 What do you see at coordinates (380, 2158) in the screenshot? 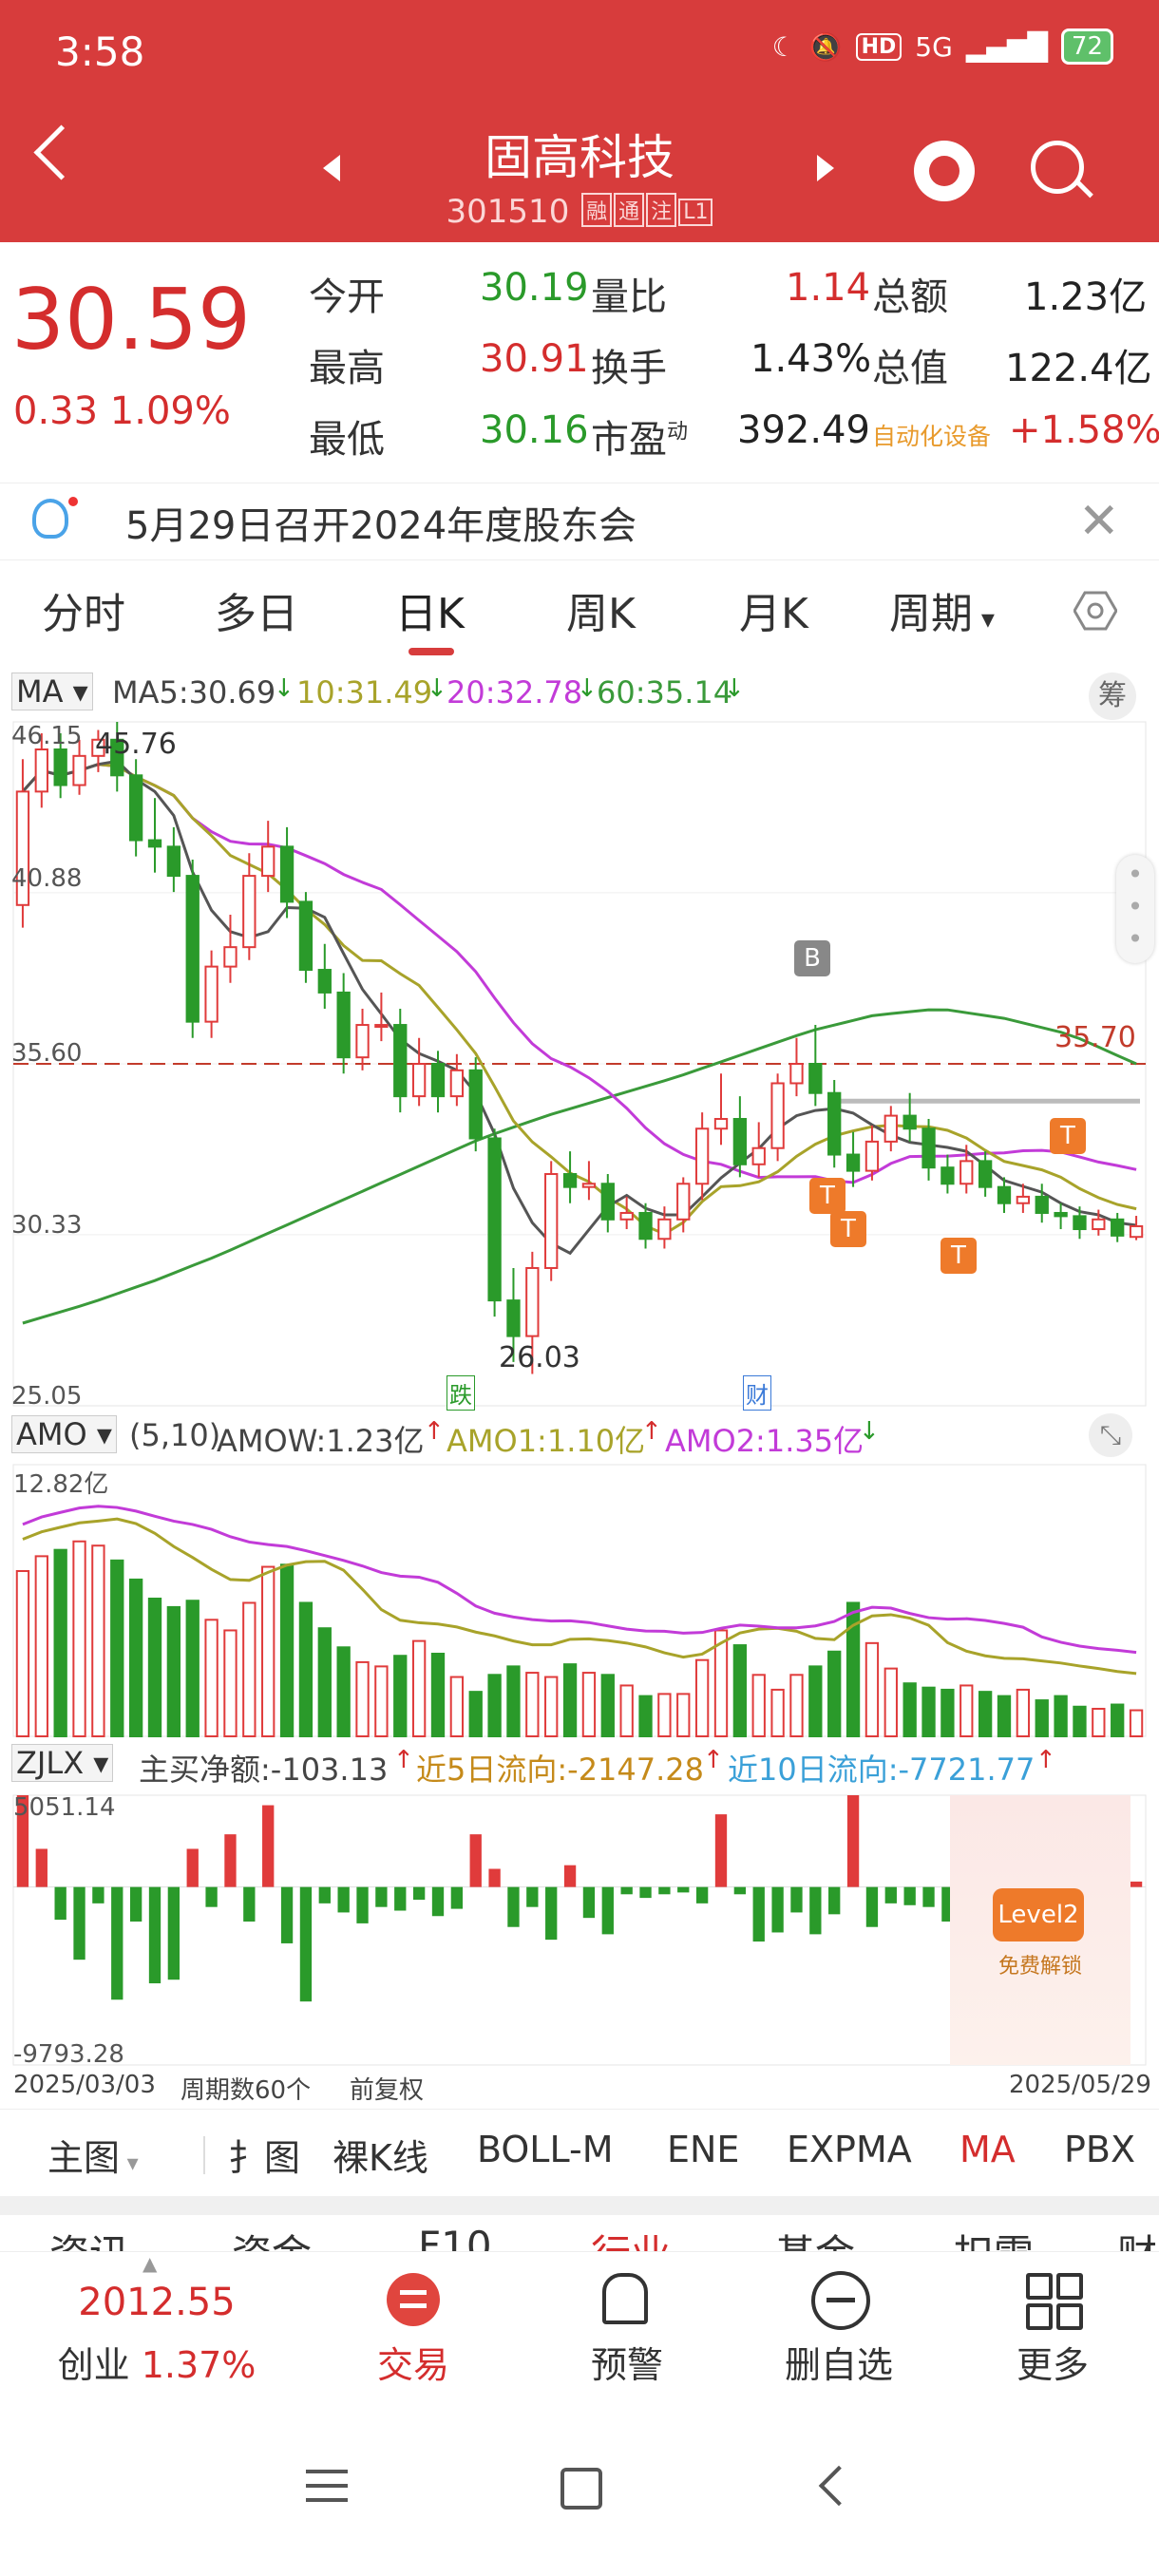
I see `toolbar-naked-k: 裸K线` at bounding box center [380, 2158].